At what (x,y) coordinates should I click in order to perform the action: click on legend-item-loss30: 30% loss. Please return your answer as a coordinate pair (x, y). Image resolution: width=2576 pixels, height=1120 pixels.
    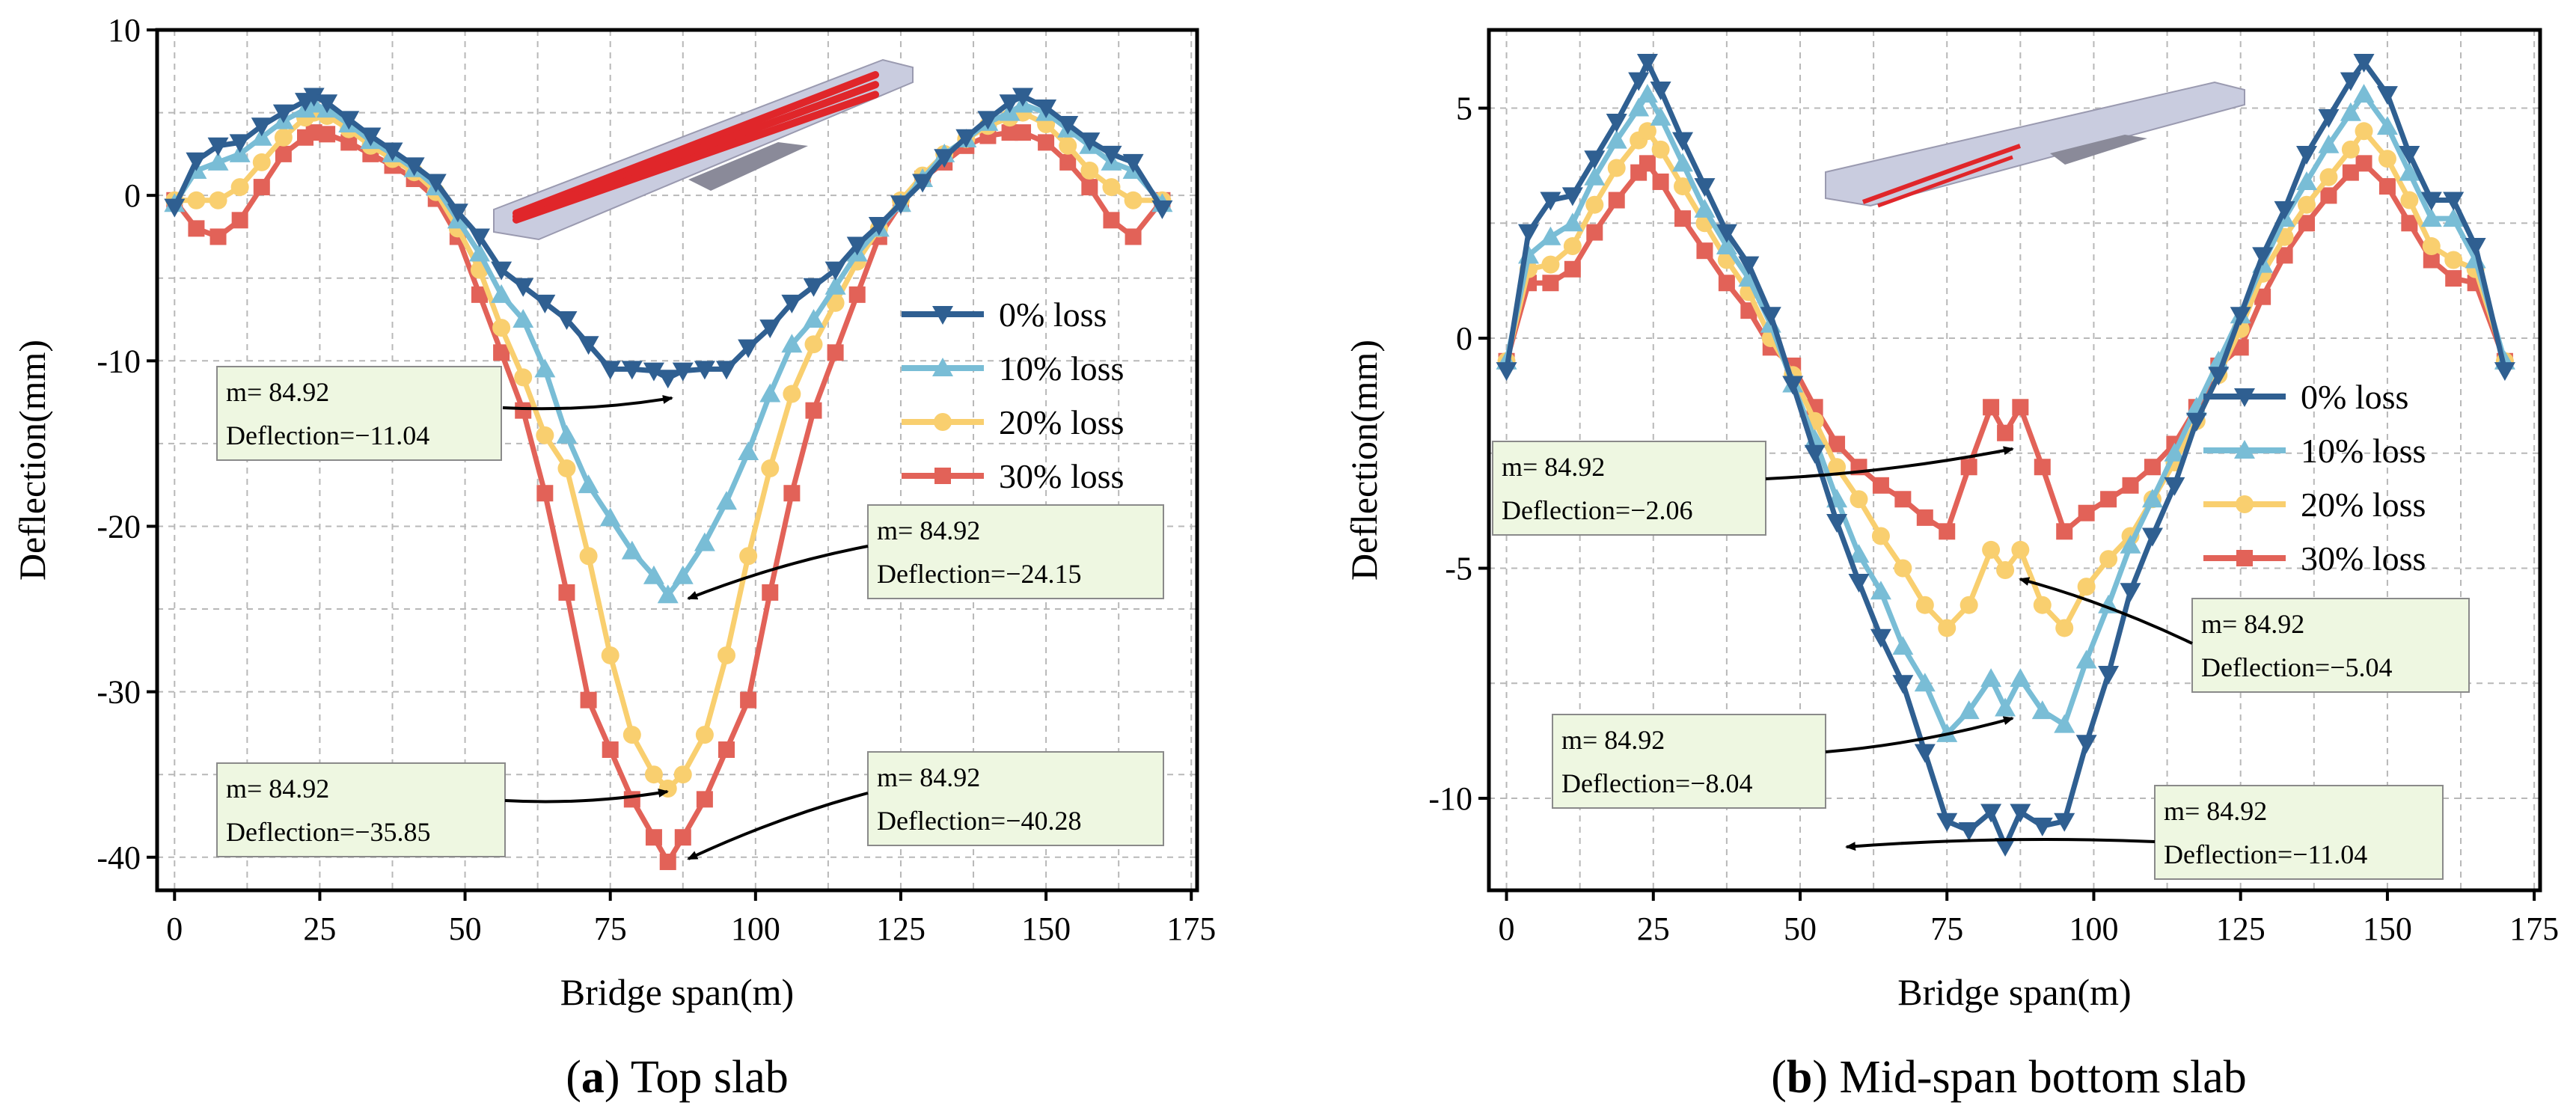
    Looking at the image, I should click on (1013, 476).